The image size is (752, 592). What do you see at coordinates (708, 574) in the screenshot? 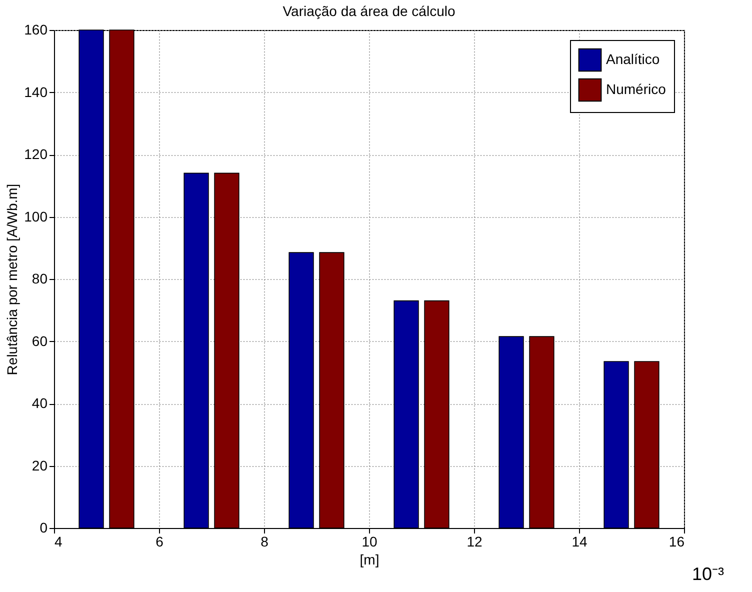
I see `text: 10⁻³` at bounding box center [708, 574].